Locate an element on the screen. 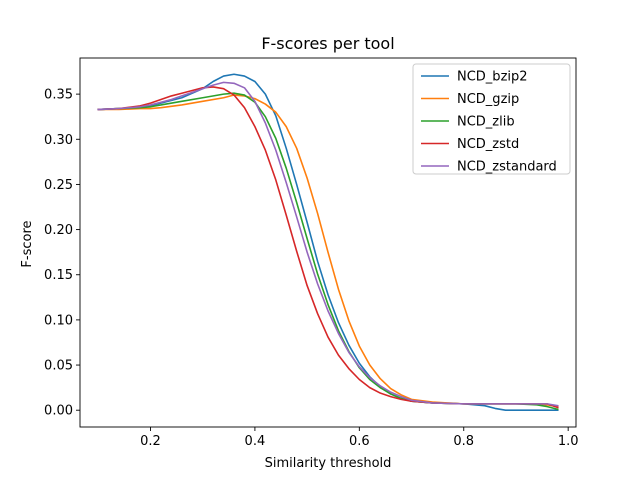 The height and width of the screenshot is (485, 640). legend-box is located at coordinates (491, 119).